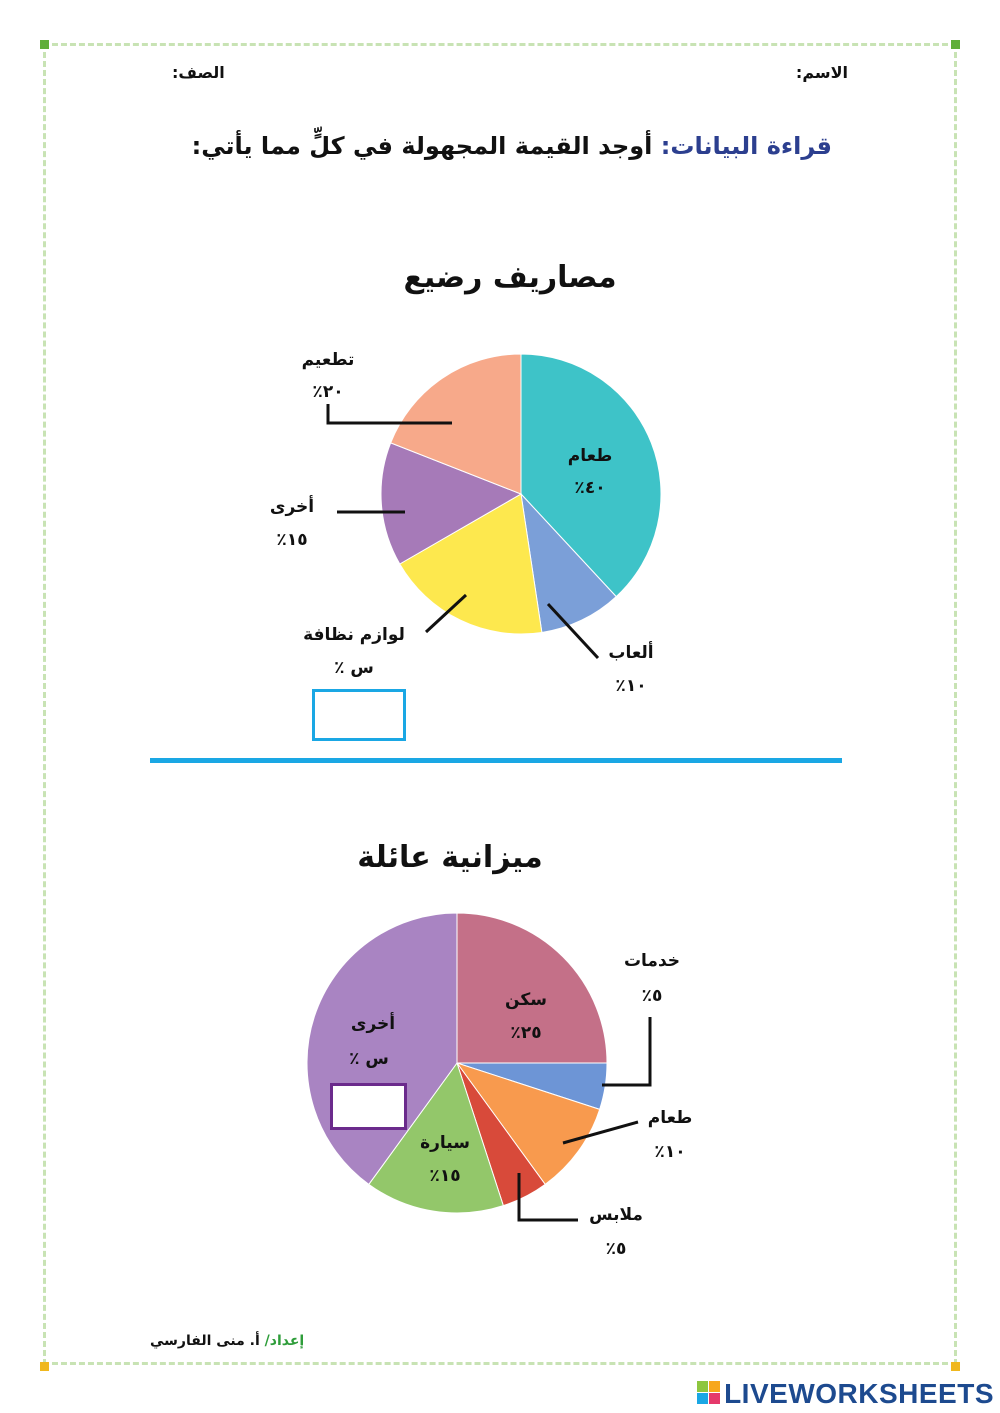  What do you see at coordinates (670, 1118) in the screenshot?
I see `chart2-label-name: طعام` at bounding box center [670, 1118].